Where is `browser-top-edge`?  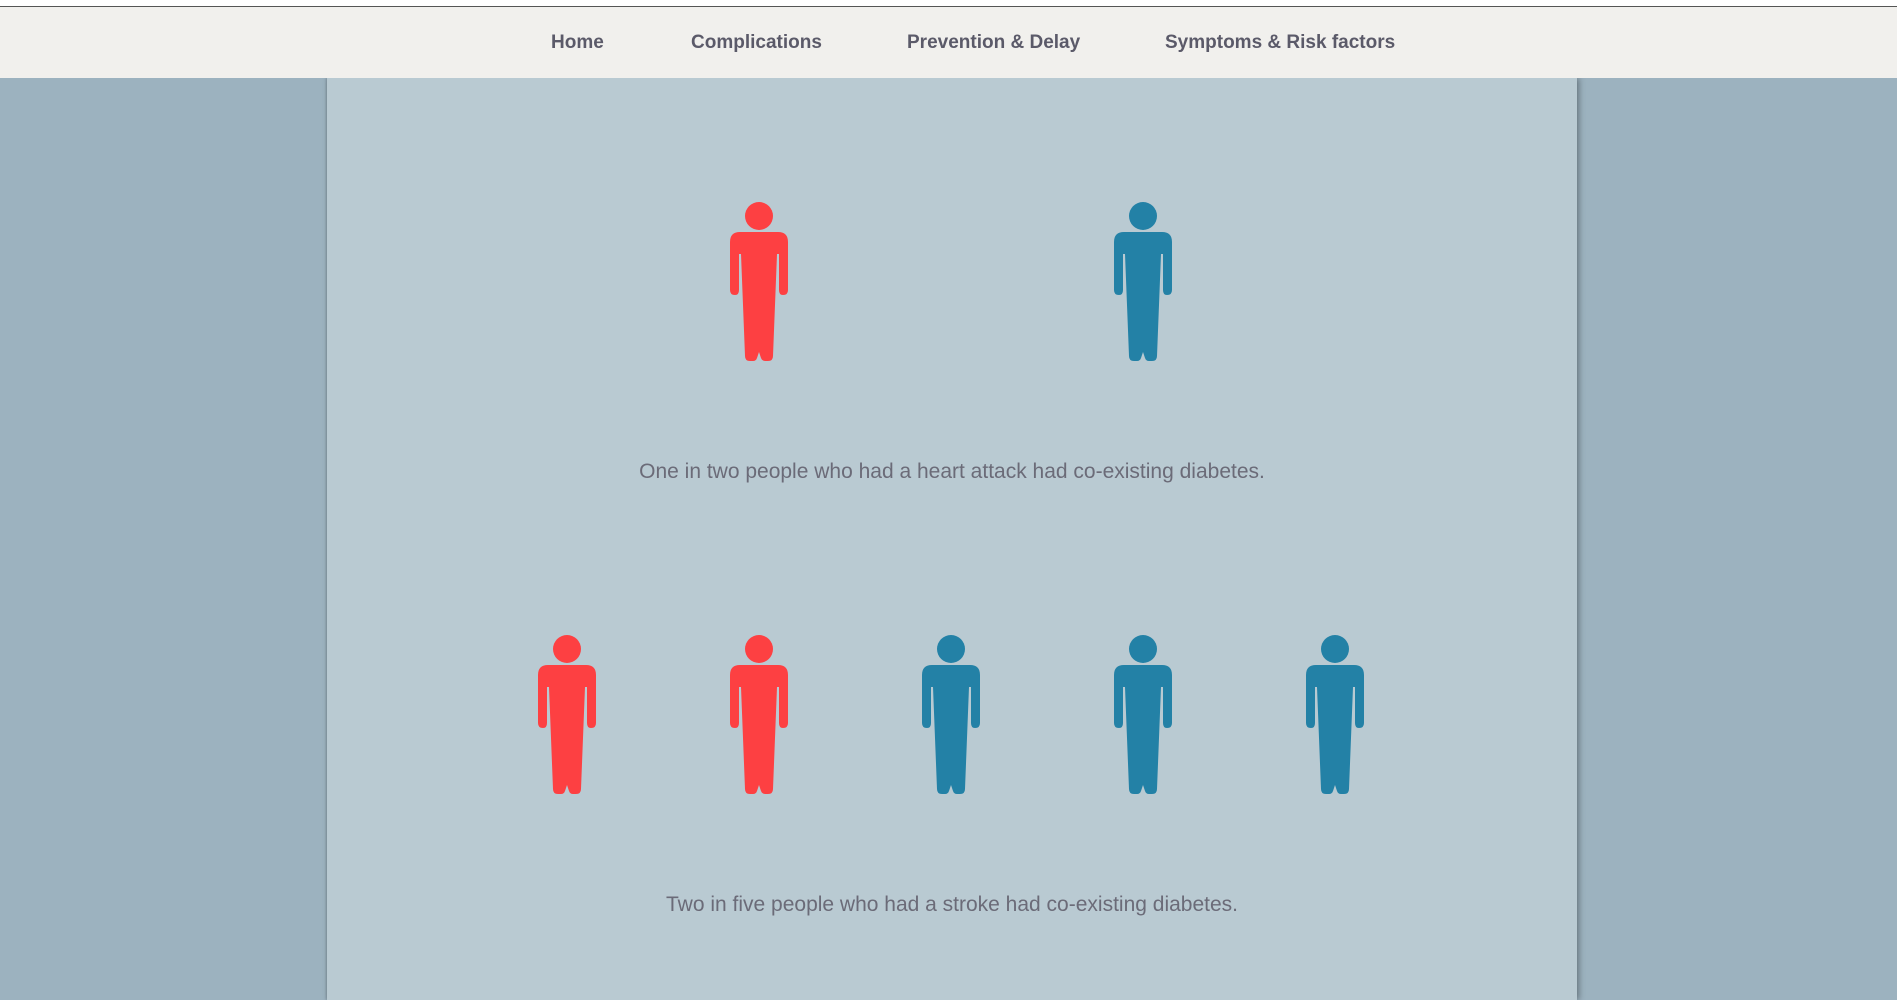
browser-top-edge is located at coordinates (948, 3).